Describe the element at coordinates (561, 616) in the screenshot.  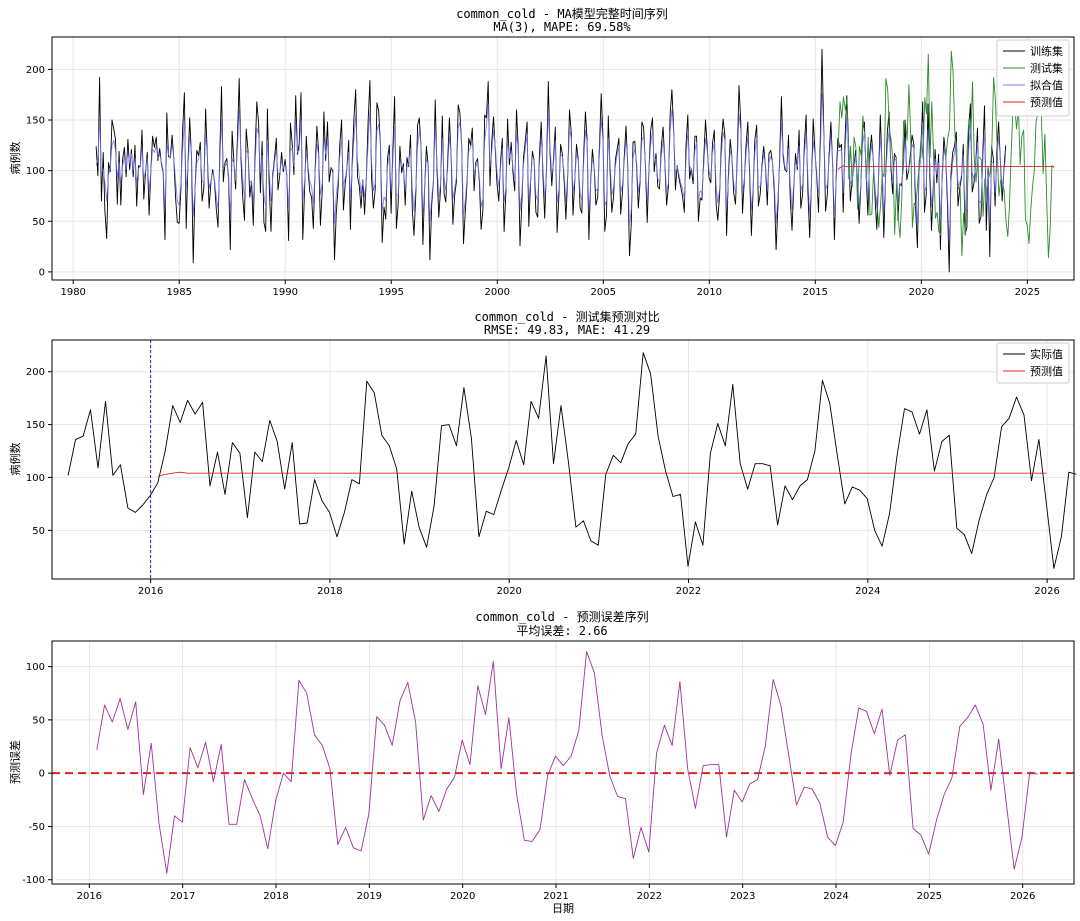
I see `chart-title: common_cold - 预测误差序列` at that location.